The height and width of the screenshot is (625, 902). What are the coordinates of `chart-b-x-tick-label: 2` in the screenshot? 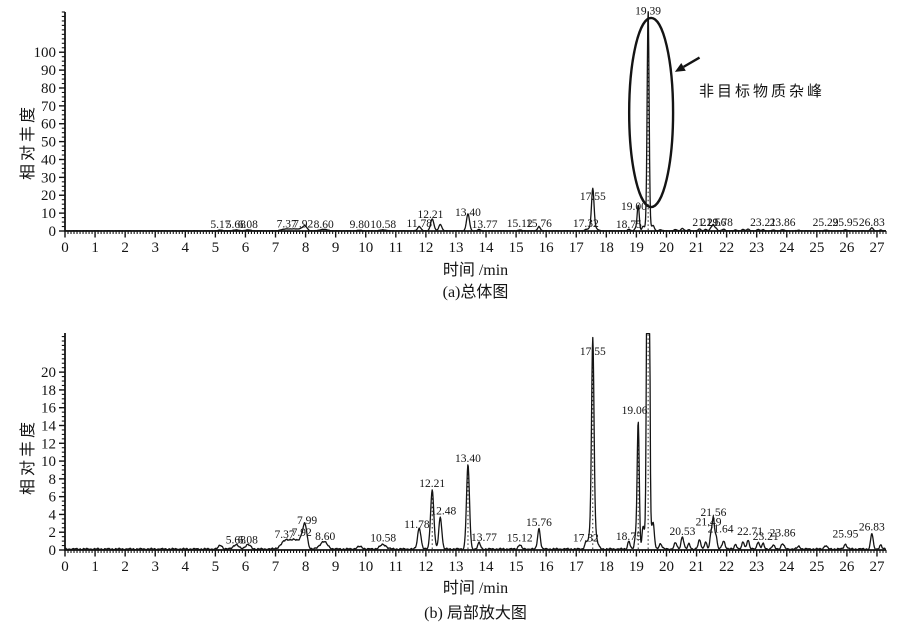 It's located at (125, 567).